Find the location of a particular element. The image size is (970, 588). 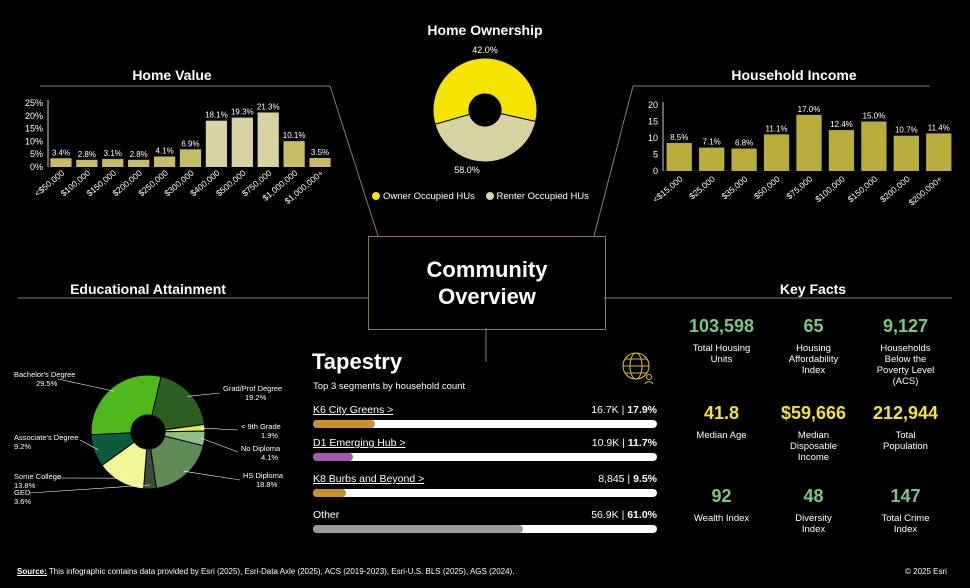

renter-pct-label: 42.0% is located at coordinates (485, 50).